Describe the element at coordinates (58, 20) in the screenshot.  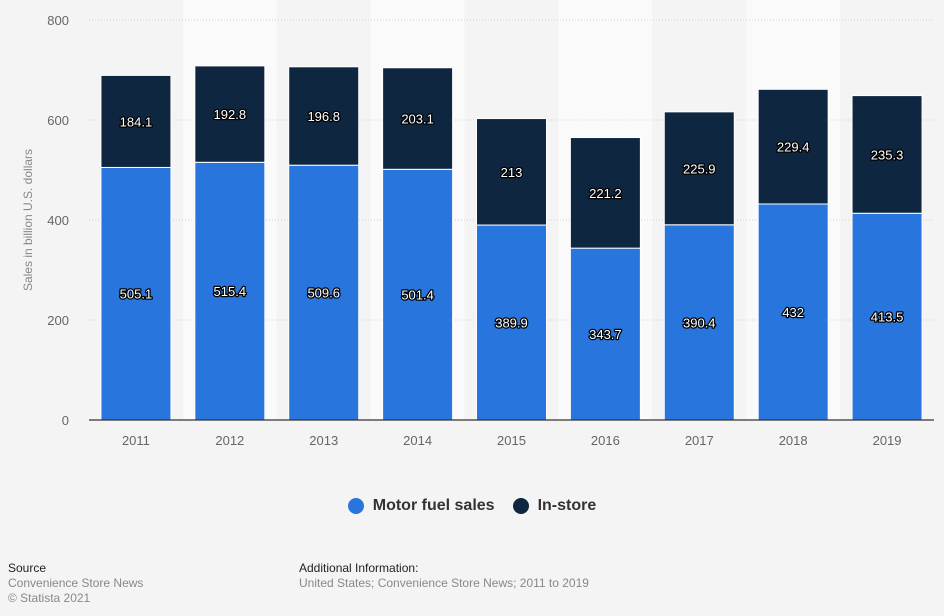
I see `y-tick-label: 800` at that location.